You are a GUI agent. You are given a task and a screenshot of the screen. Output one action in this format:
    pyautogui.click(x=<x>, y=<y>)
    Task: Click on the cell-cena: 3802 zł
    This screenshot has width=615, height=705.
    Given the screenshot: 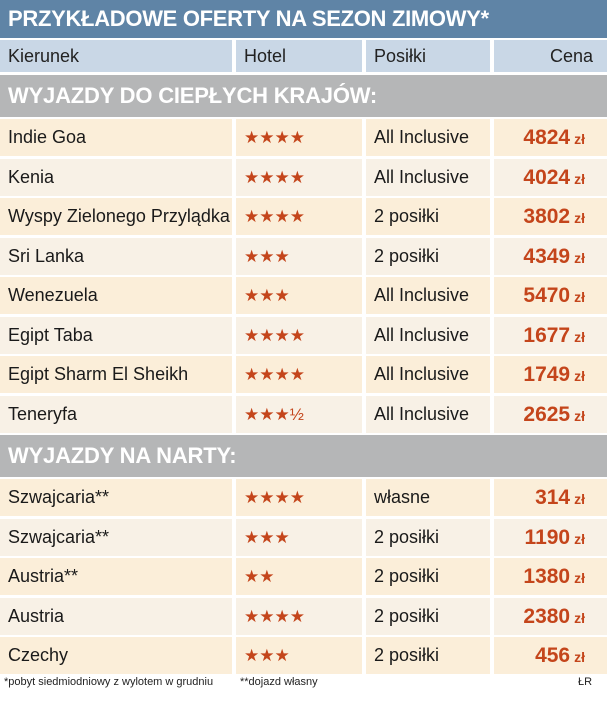 What is the action you would take?
    pyautogui.click(x=550, y=216)
    